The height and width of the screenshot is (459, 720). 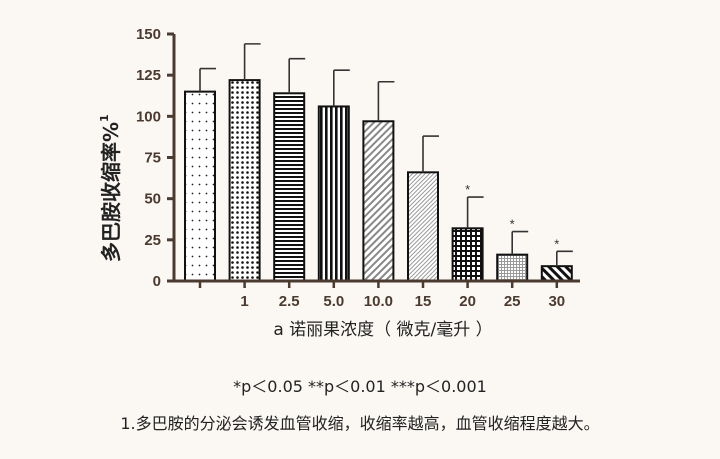 I want to click on x-ticks-group: 1 2.5 5.0 10.0 15 20 25 30, so click(x=381, y=295).